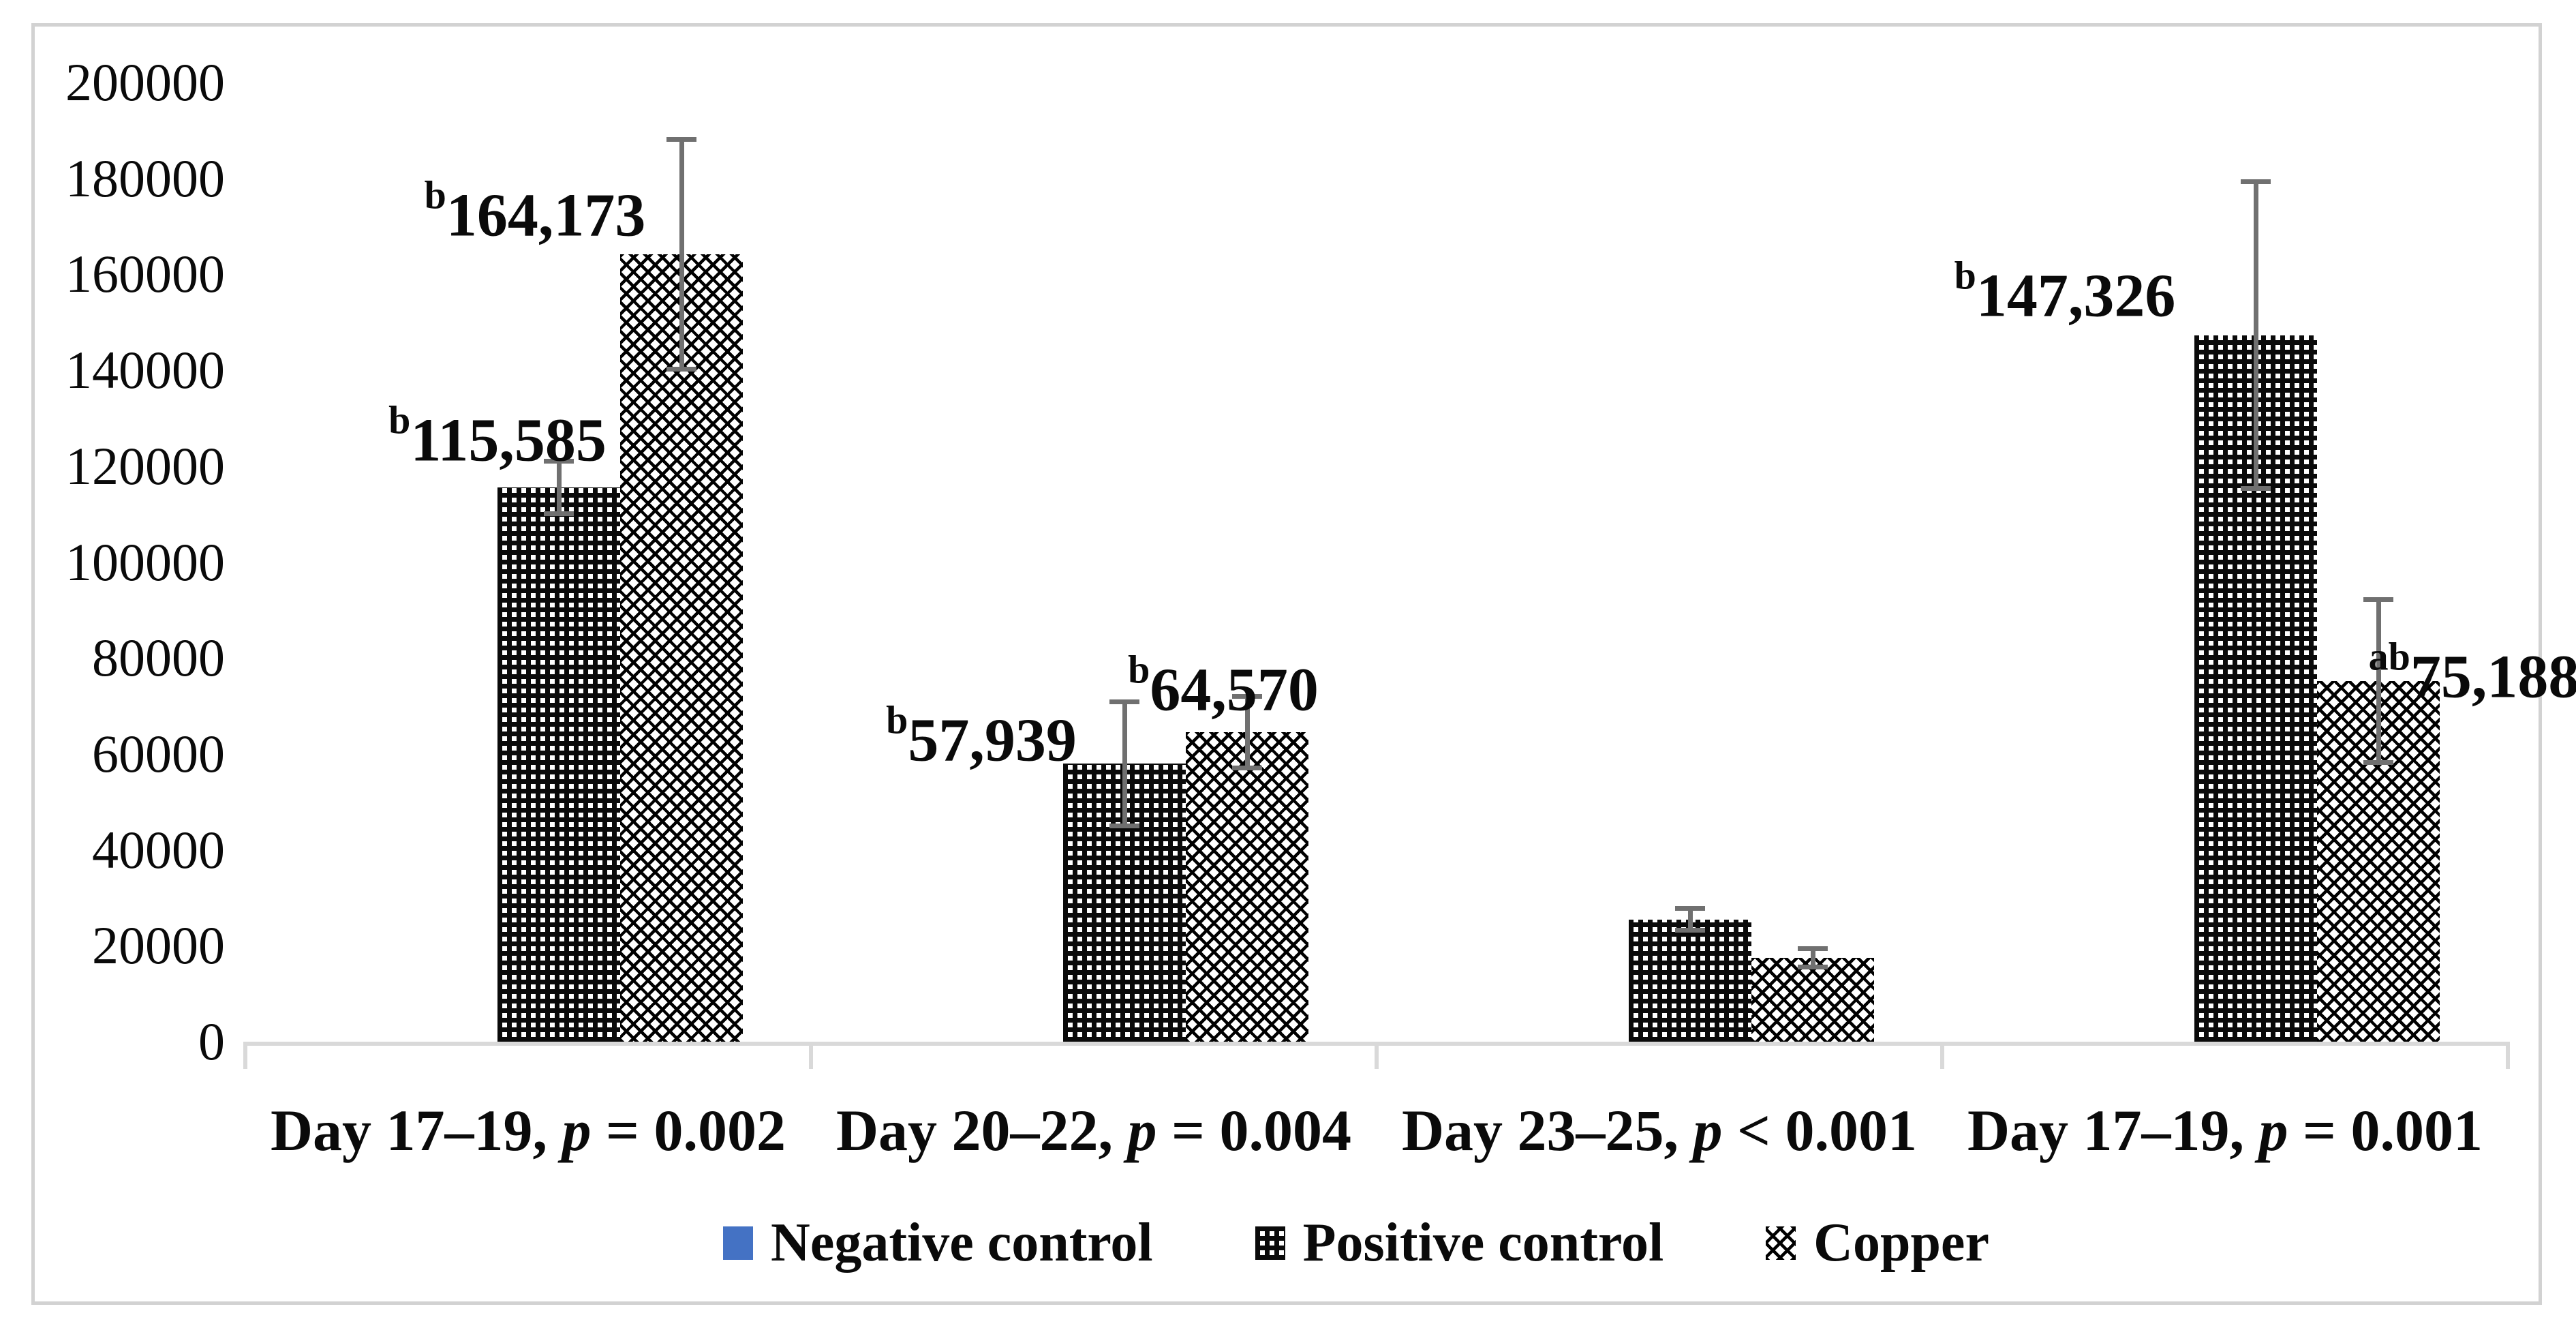 The height and width of the screenshot is (1343, 2576). What do you see at coordinates (158, 658) in the screenshot?
I see `y-axis-tick-label: 80000` at bounding box center [158, 658].